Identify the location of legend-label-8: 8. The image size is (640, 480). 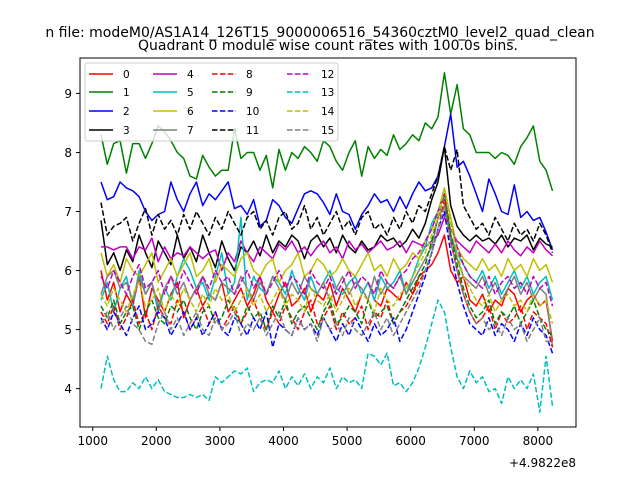
(249, 75).